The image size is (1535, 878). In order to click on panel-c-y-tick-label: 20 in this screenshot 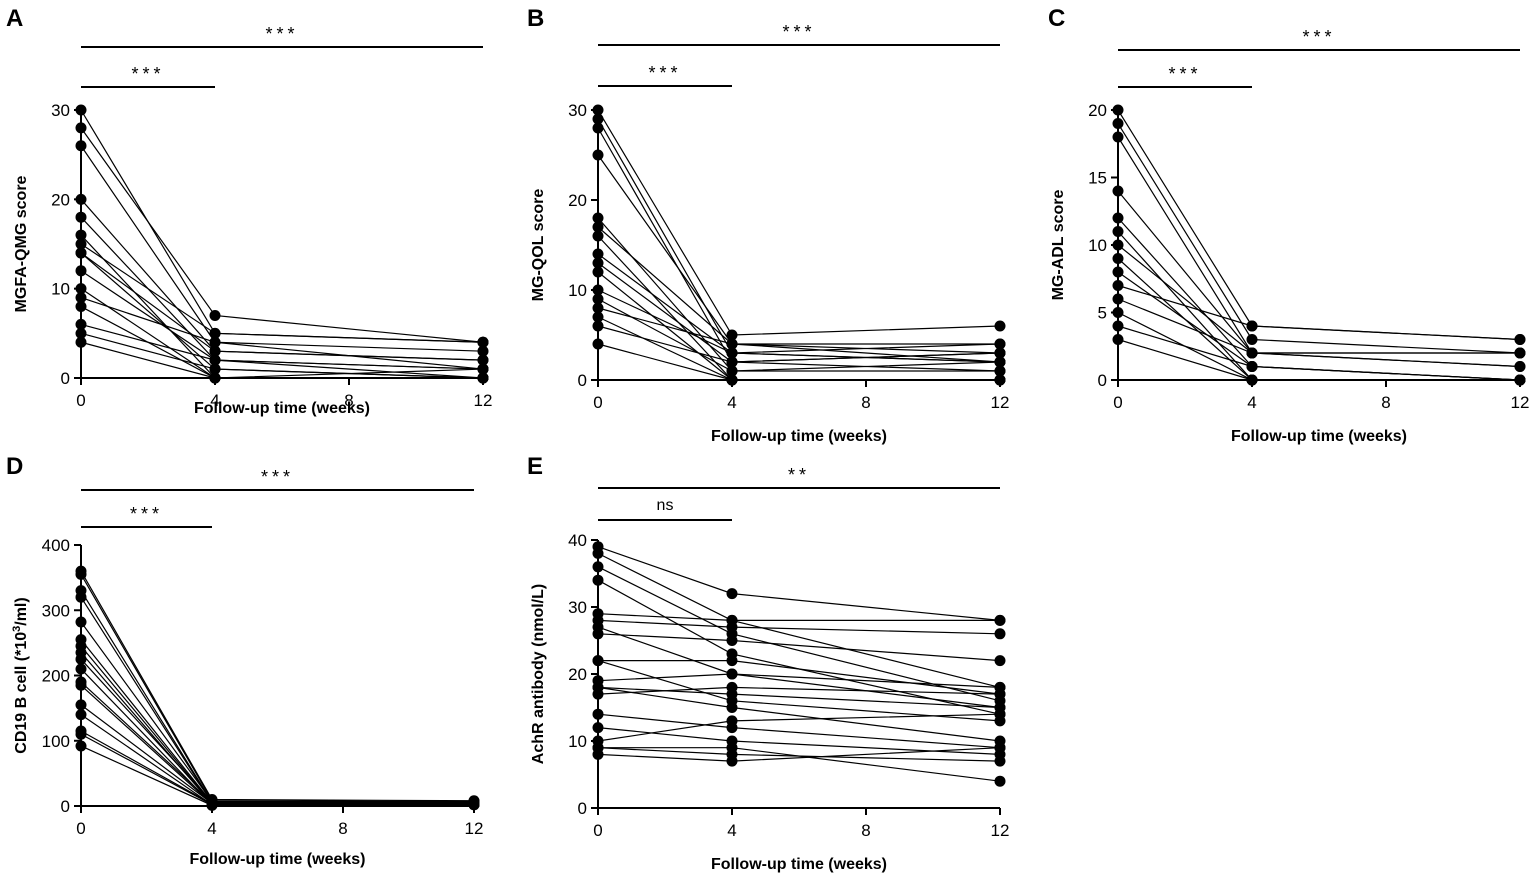, I will do `click(1097, 110)`.